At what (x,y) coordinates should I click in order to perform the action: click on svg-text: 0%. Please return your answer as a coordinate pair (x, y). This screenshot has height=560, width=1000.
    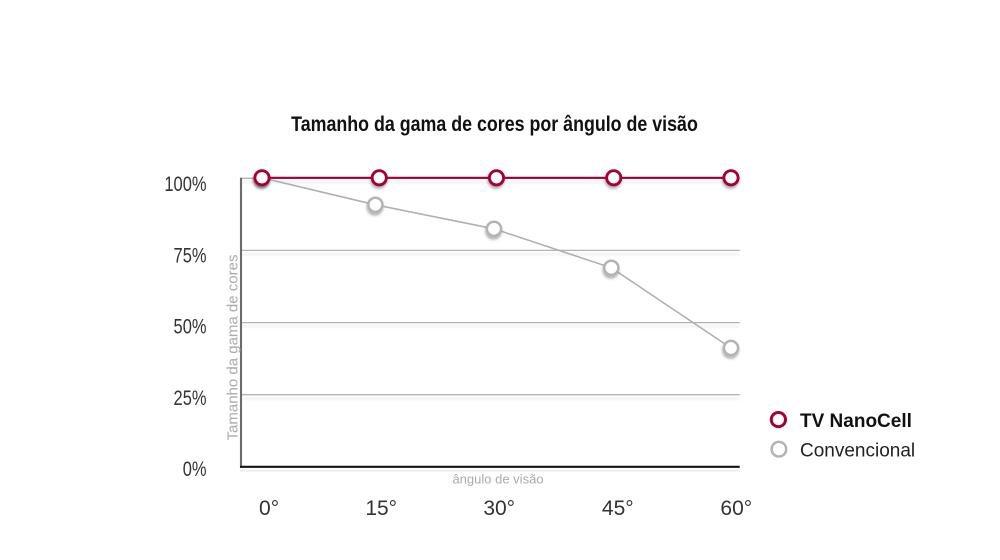
    Looking at the image, I should click on (195, 468).